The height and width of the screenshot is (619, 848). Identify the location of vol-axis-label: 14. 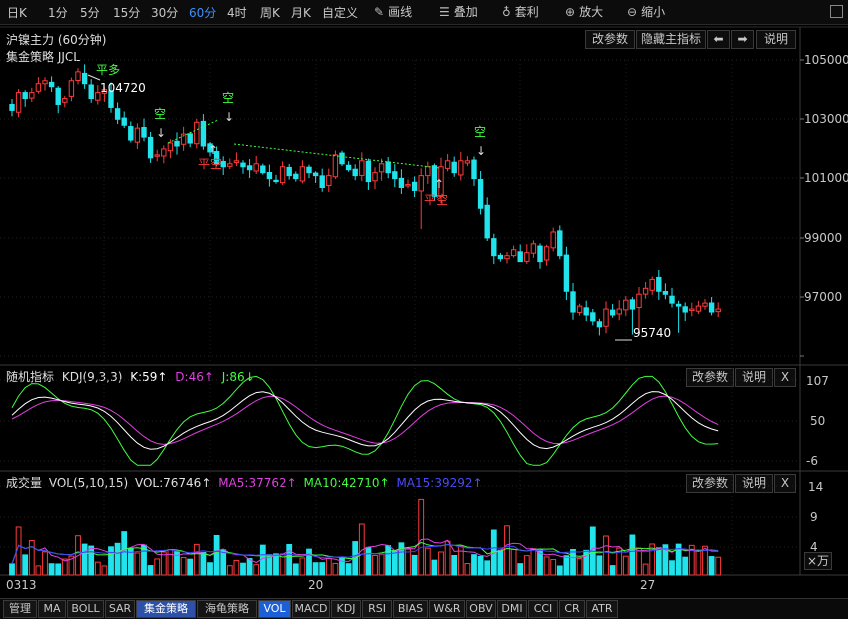
(816, 487).